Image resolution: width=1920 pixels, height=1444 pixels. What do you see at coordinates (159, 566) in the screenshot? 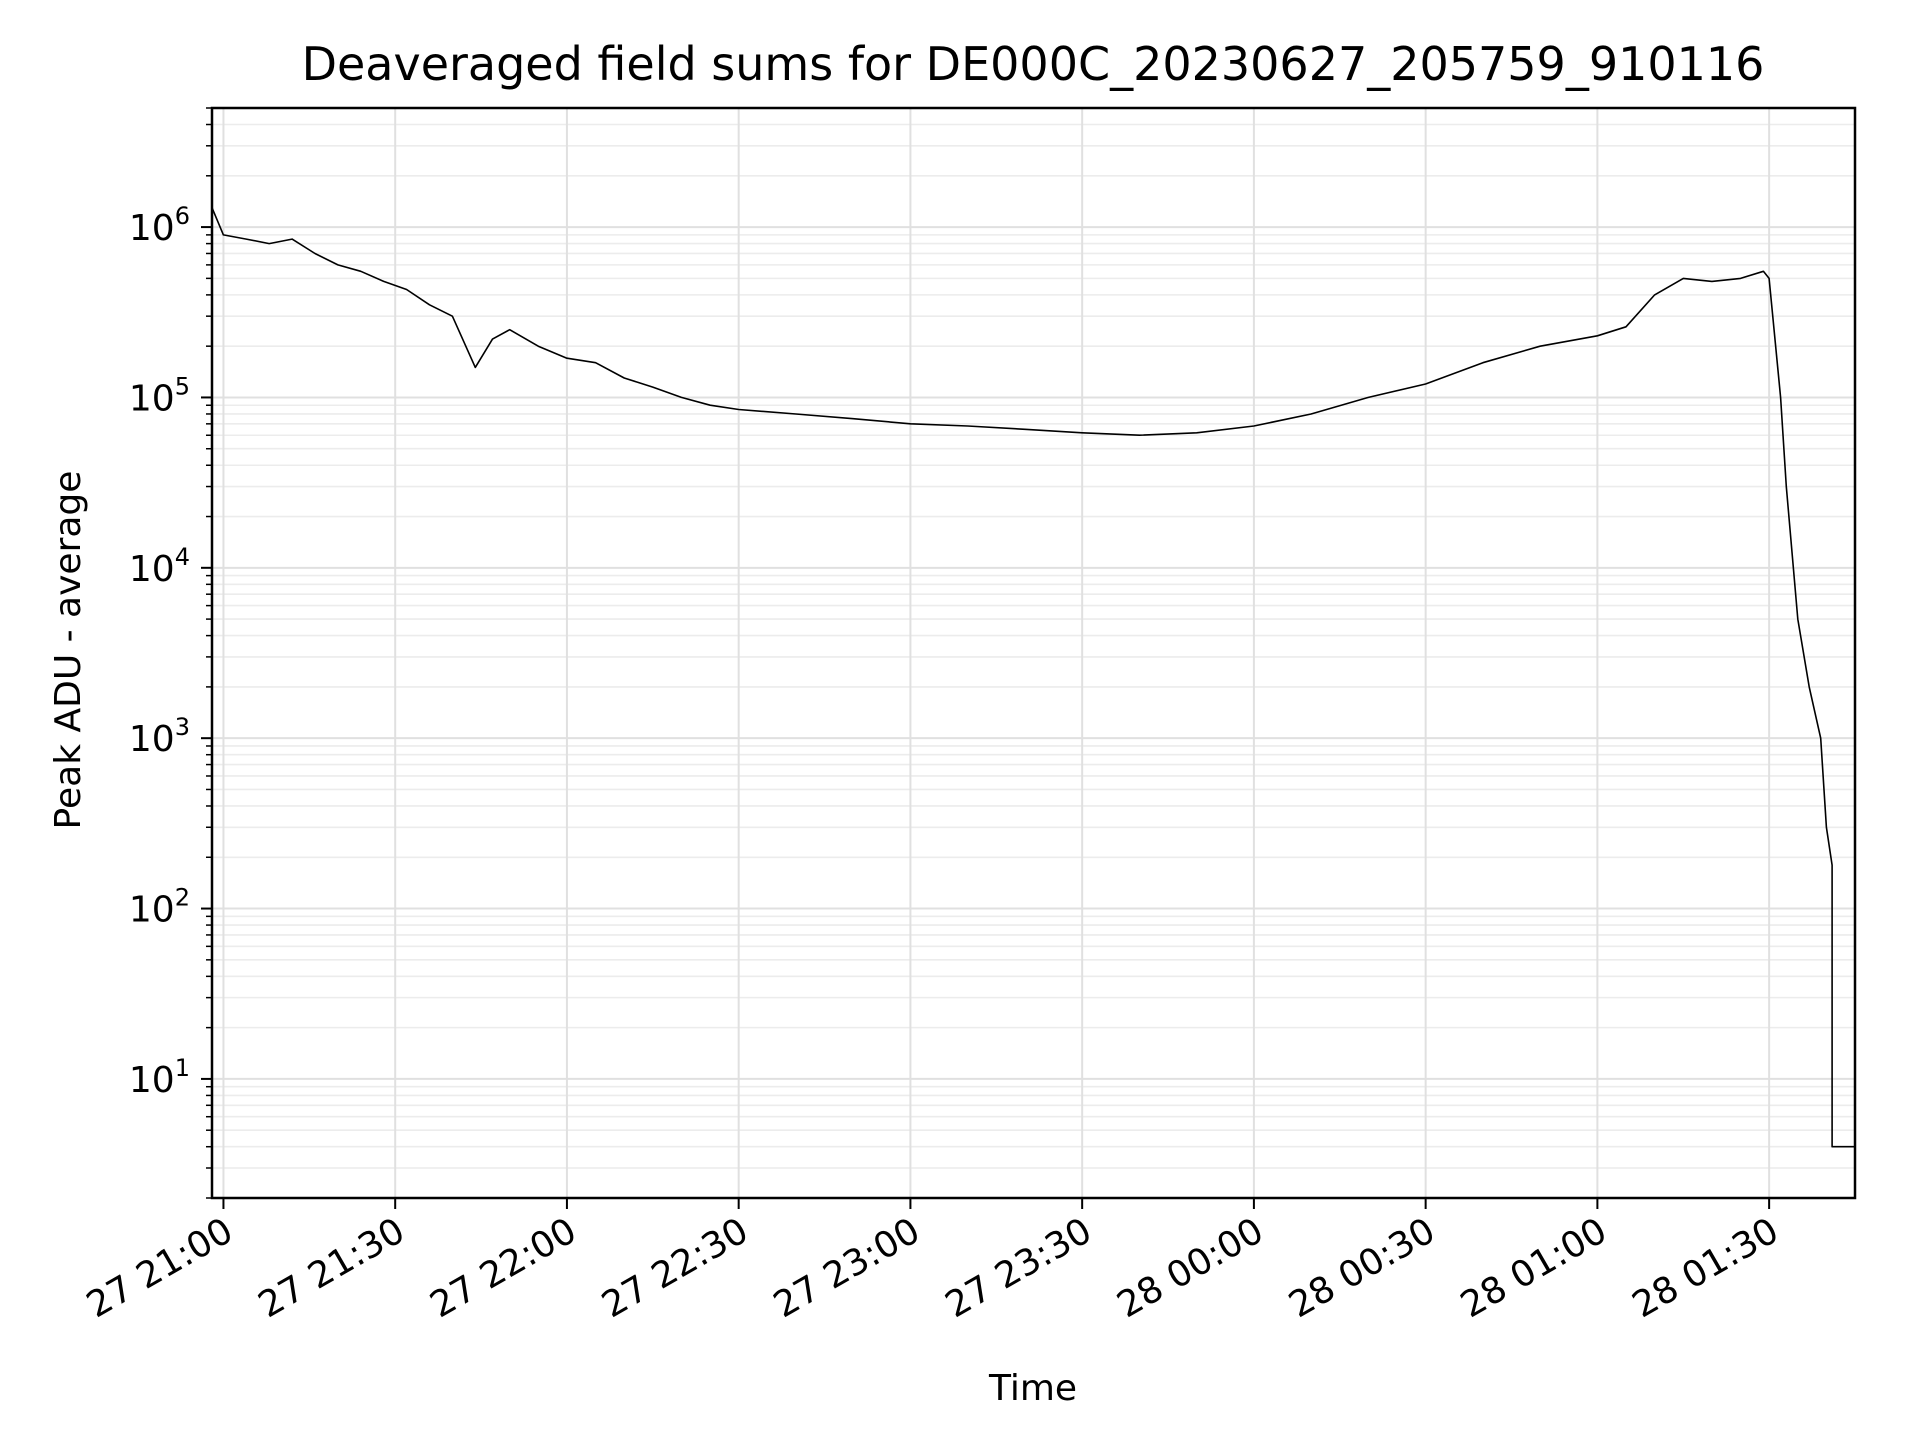
I see `y-tick-label: 10⁴` at bounding box center [159, 566].